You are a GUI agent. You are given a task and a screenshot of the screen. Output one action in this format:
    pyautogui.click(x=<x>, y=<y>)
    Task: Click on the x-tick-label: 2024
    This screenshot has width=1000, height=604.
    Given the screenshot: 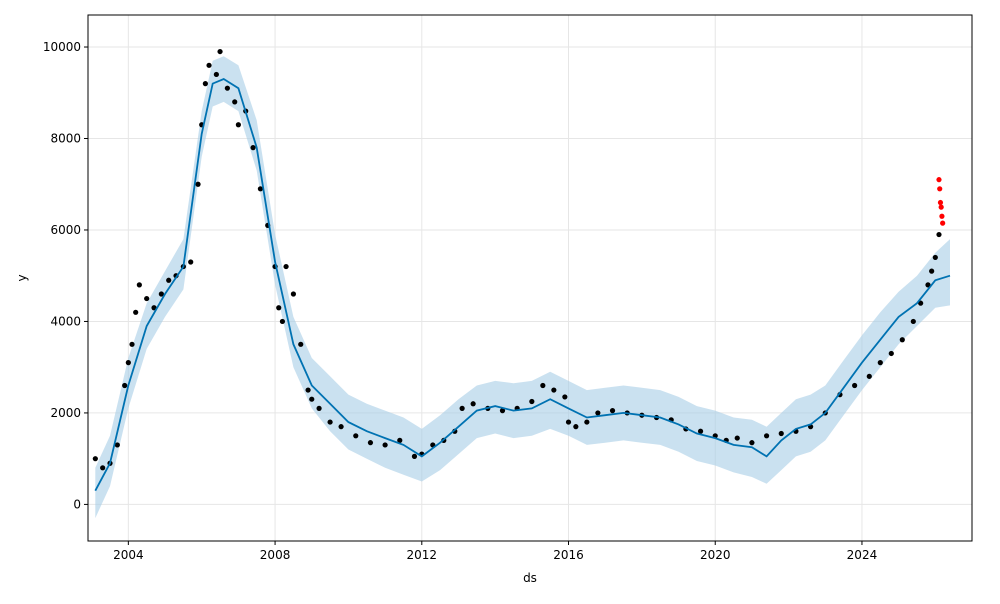 What is the action you would take?
    pyautogui.click(x=862, y=555)
    